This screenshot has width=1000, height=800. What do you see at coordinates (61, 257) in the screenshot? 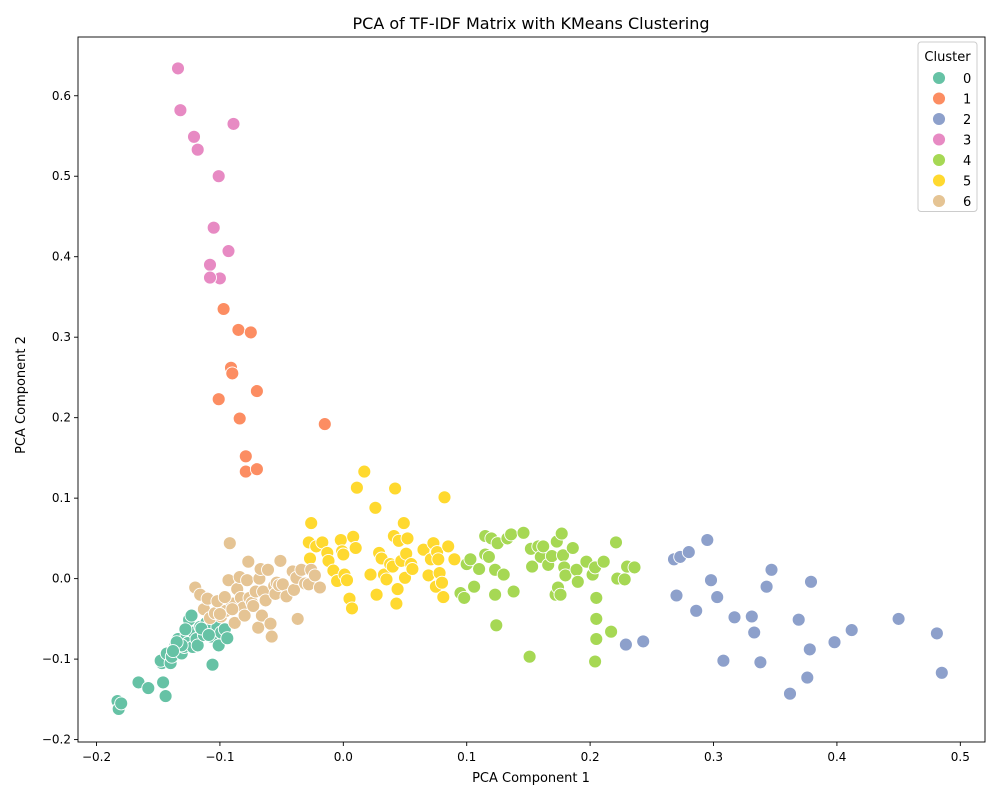
I see `y-tick-label: 0.4` at bounding box center [61, 257].